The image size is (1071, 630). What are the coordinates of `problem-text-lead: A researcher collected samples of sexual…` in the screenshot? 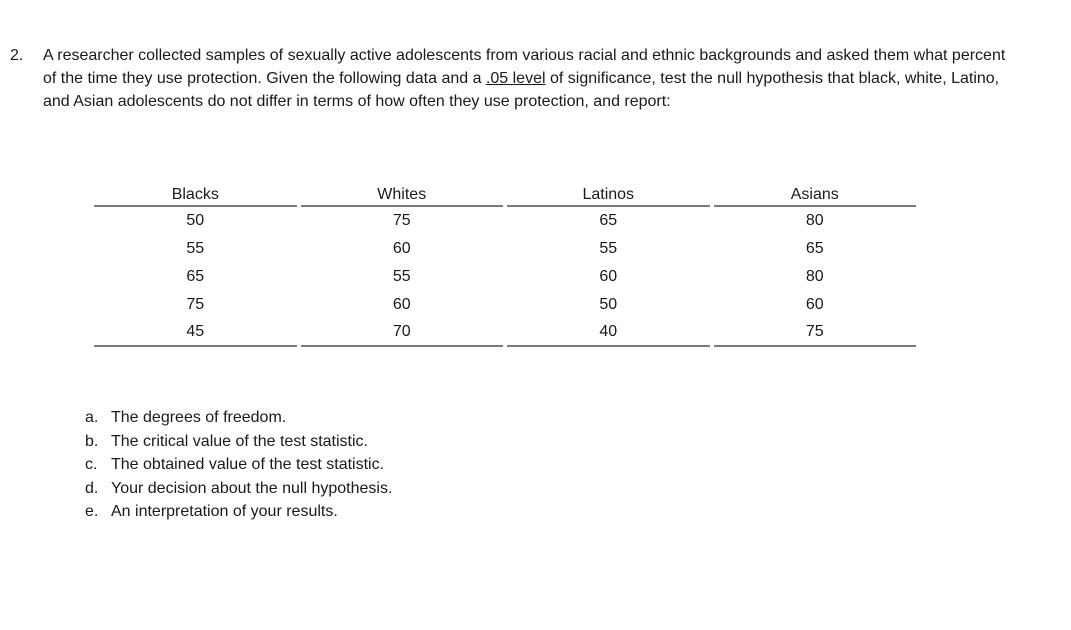 It's located at (524, 67).